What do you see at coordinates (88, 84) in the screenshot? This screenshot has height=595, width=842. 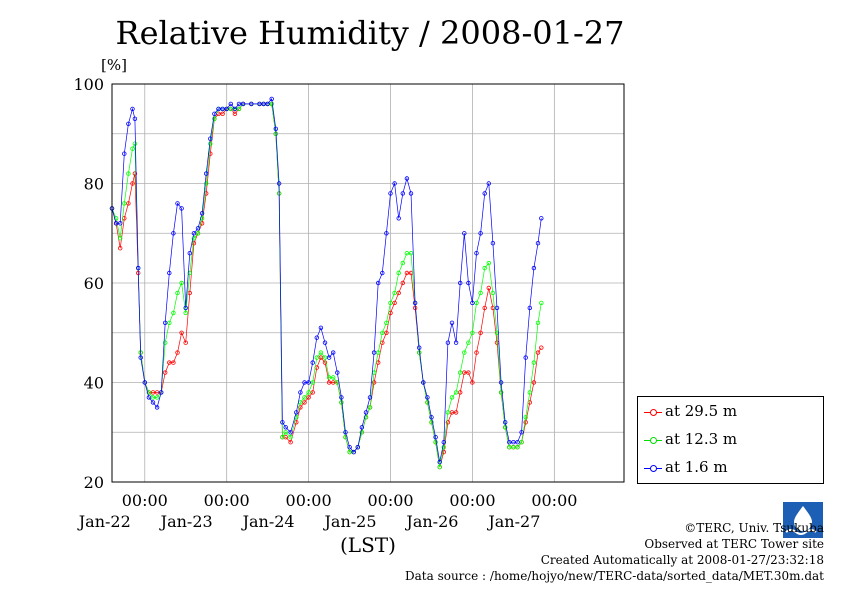 I see `y-tick-label: 100` at bounding box center [88, 84].